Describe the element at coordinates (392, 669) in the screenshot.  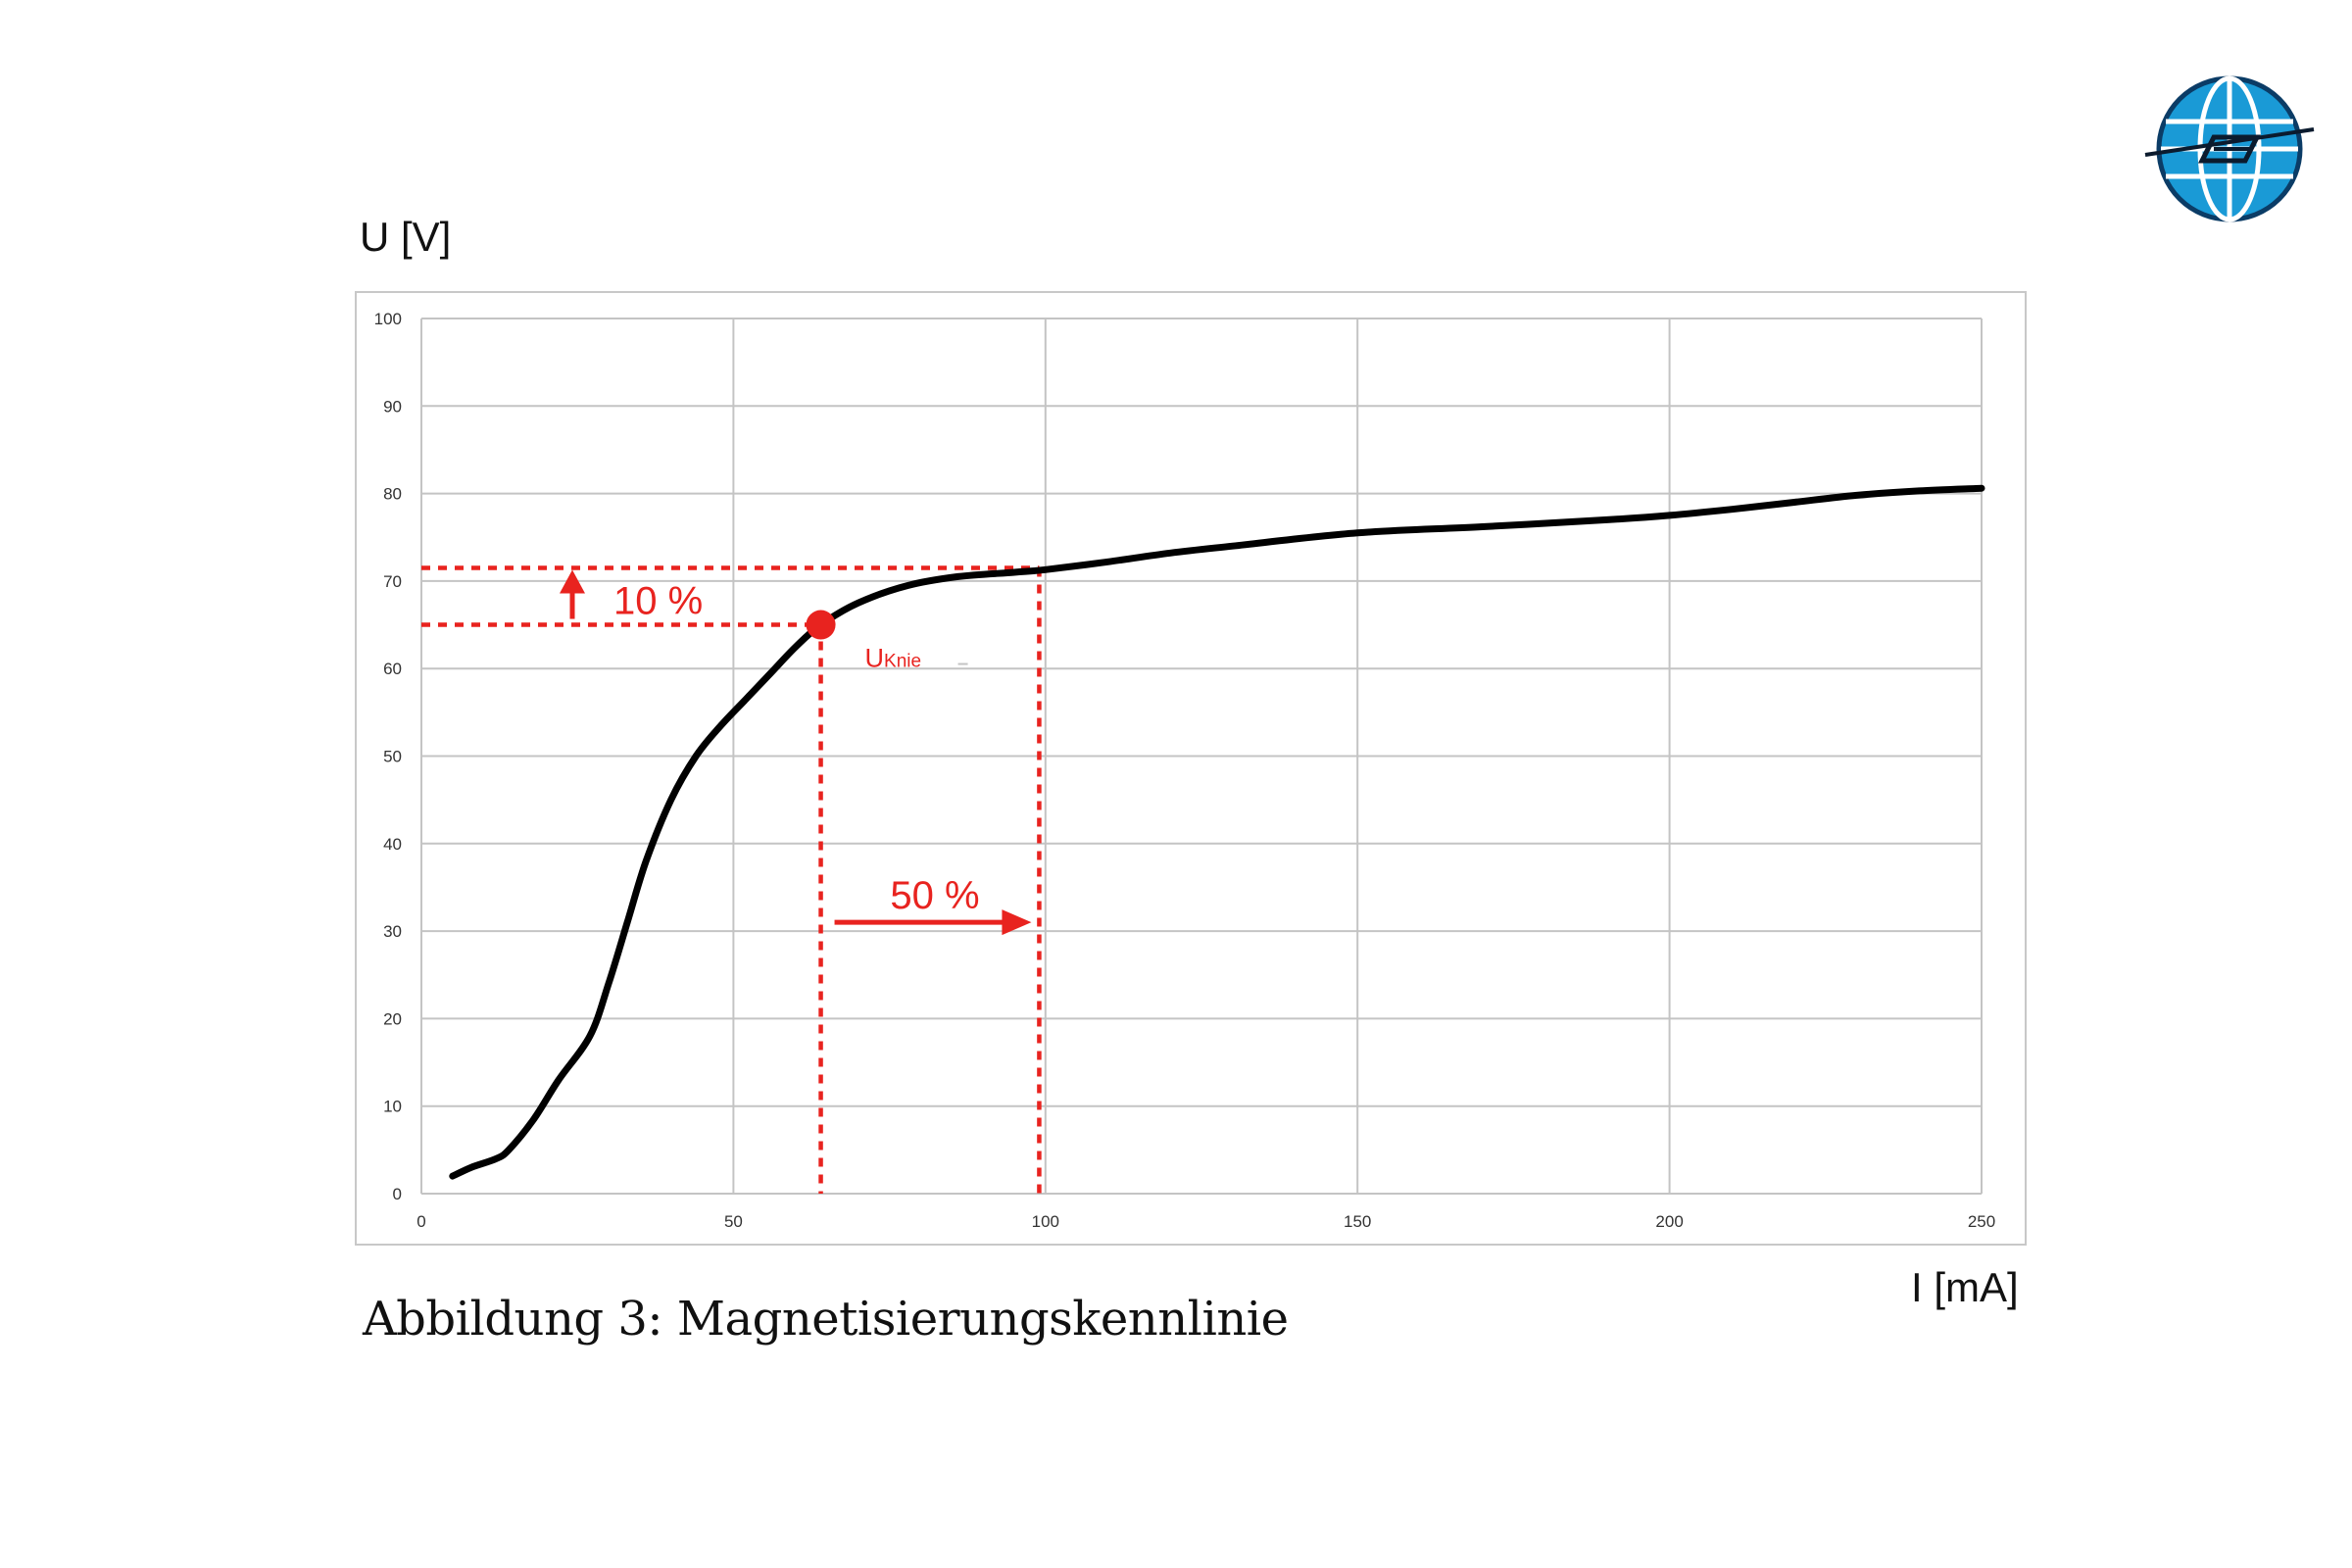
I see `y-tick-label: 60` at that location.